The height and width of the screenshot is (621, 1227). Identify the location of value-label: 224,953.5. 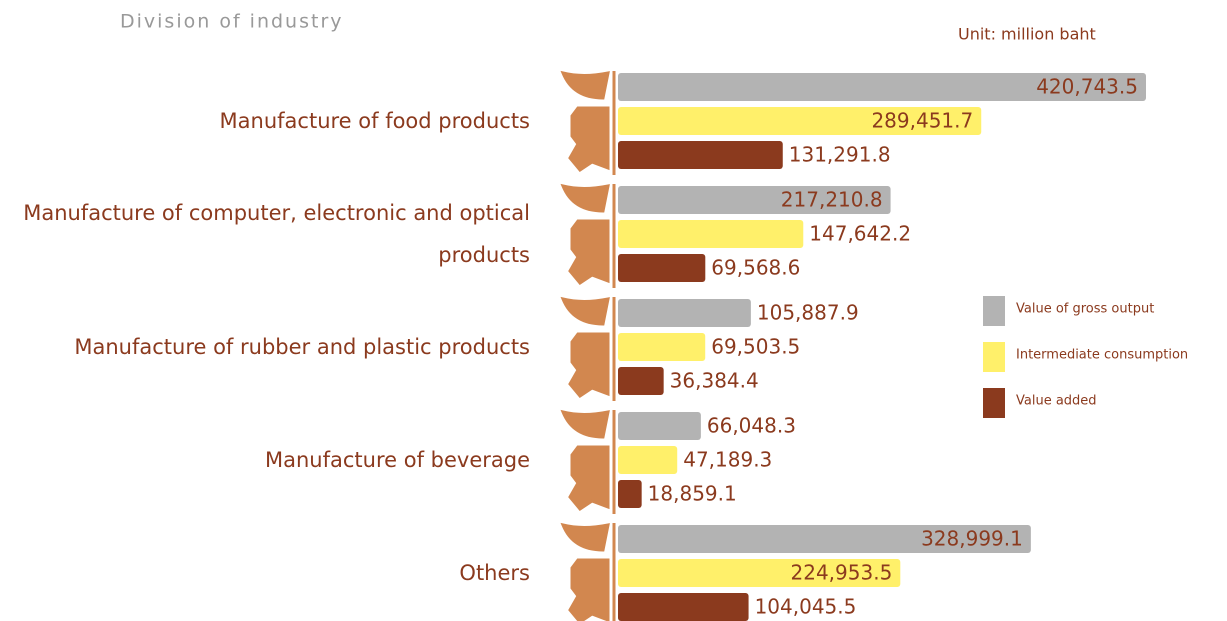
(842, 573).